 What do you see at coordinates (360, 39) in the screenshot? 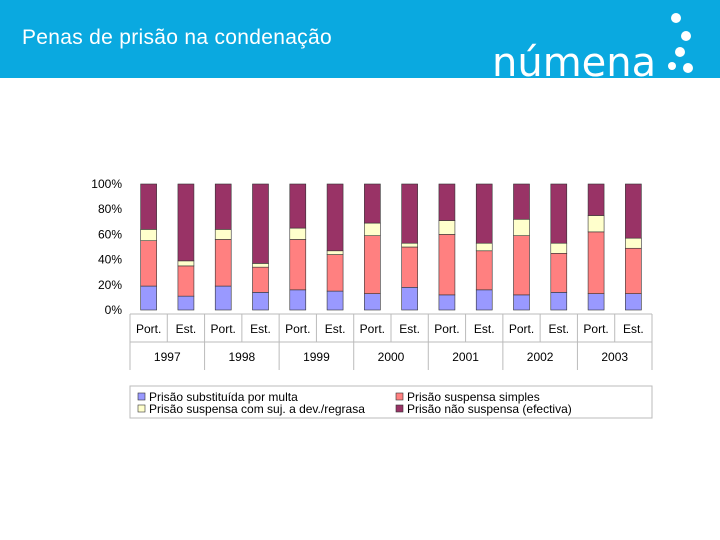
I see `header-banner` at bounding box center [360, 39].